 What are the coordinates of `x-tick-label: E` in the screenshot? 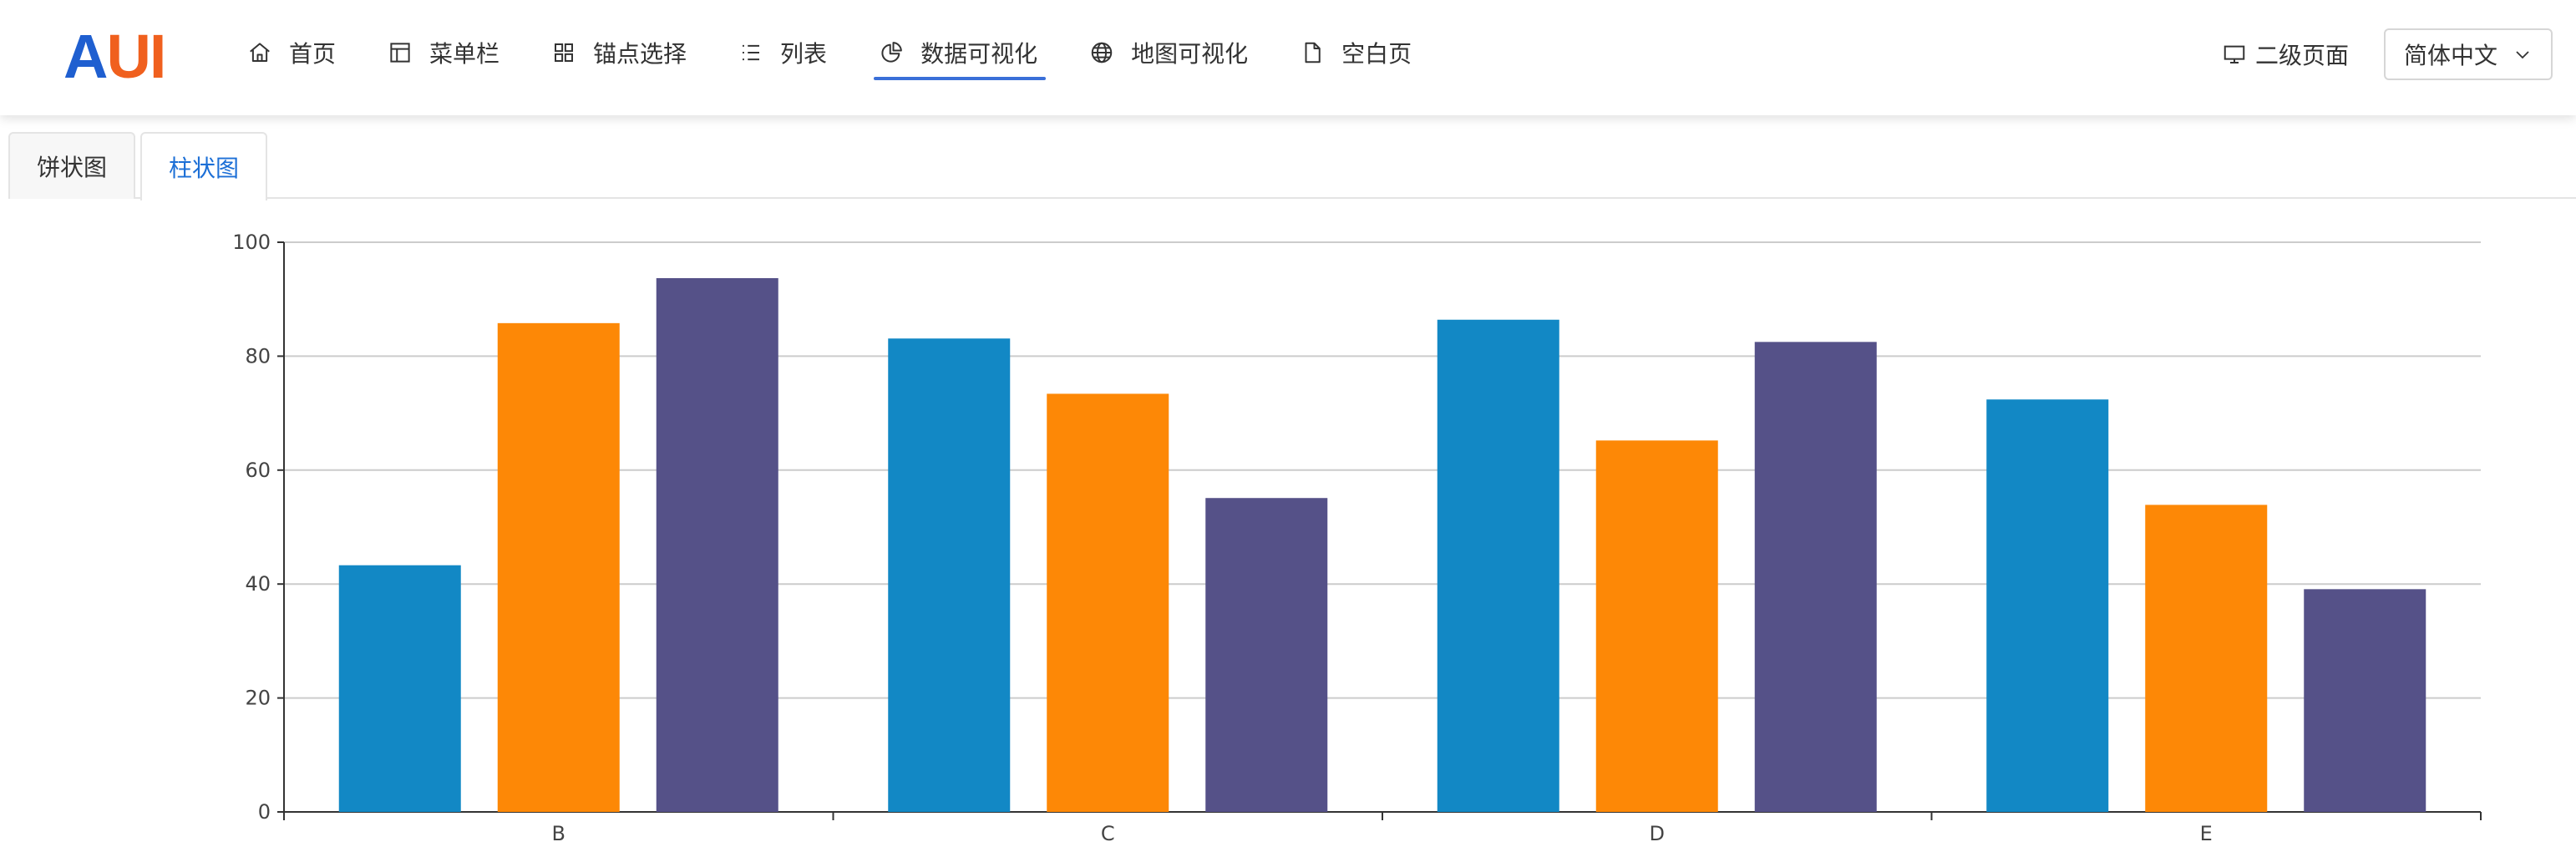 It's located at (2206, 833).